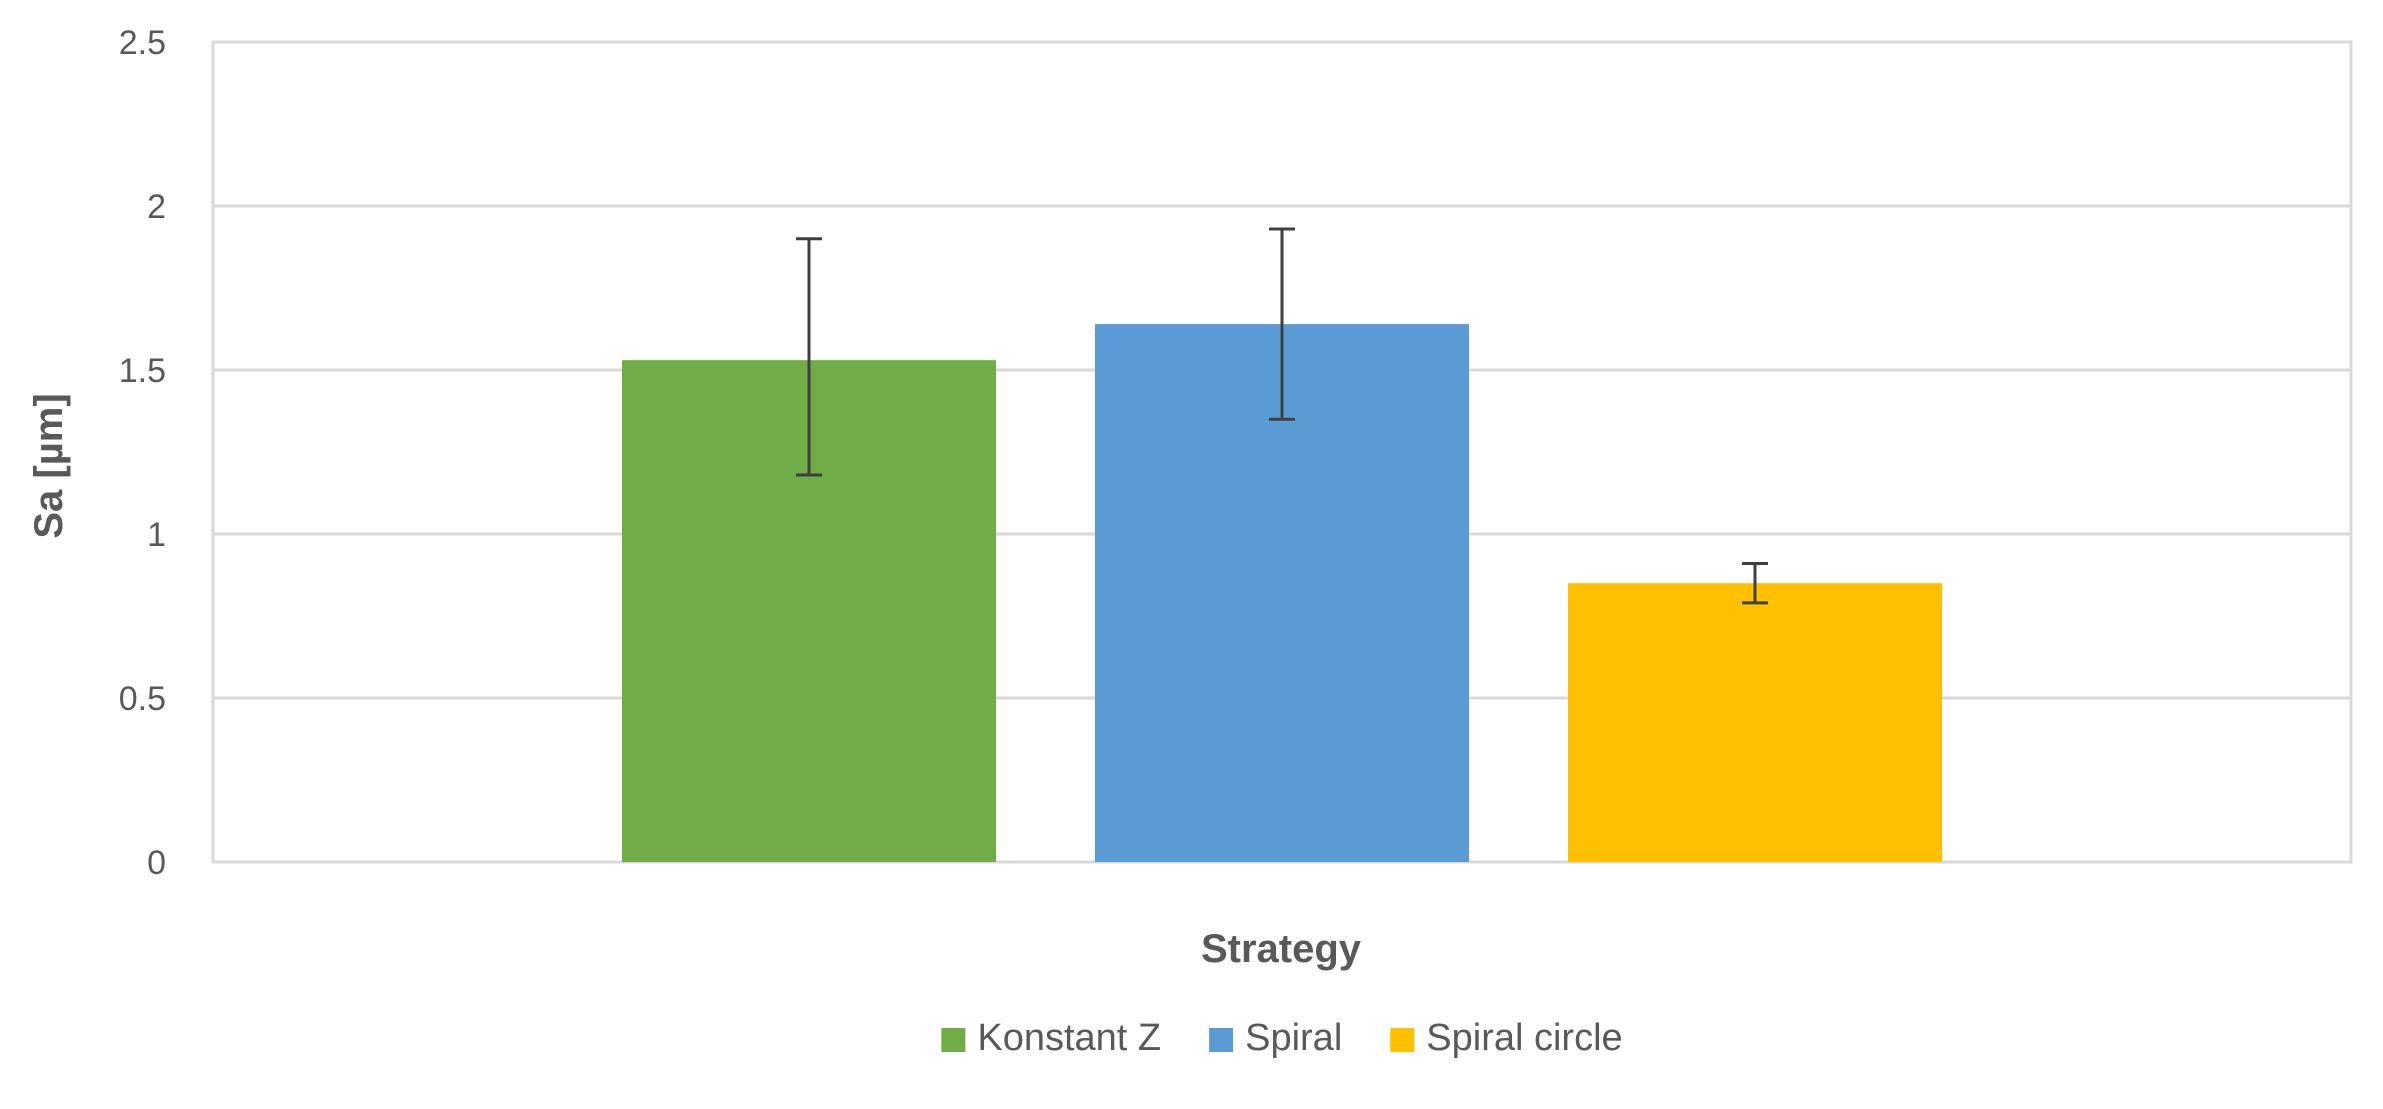 This screenshot has height=1109, width=2383. I want to click on legend-label: Konstant Z, so click(1069, 1038).